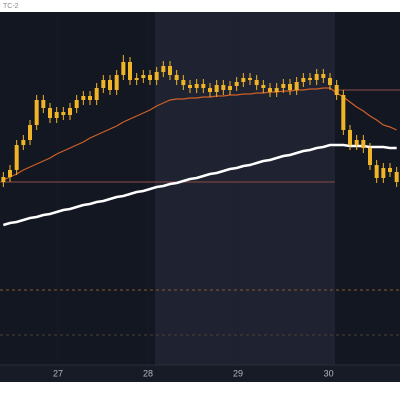 This screenshot has width=400, height=405. What do you see at coordinates (329, 373) in the screenshot?
I see `x-tick-label: 30` at bounding box center [329, 373].